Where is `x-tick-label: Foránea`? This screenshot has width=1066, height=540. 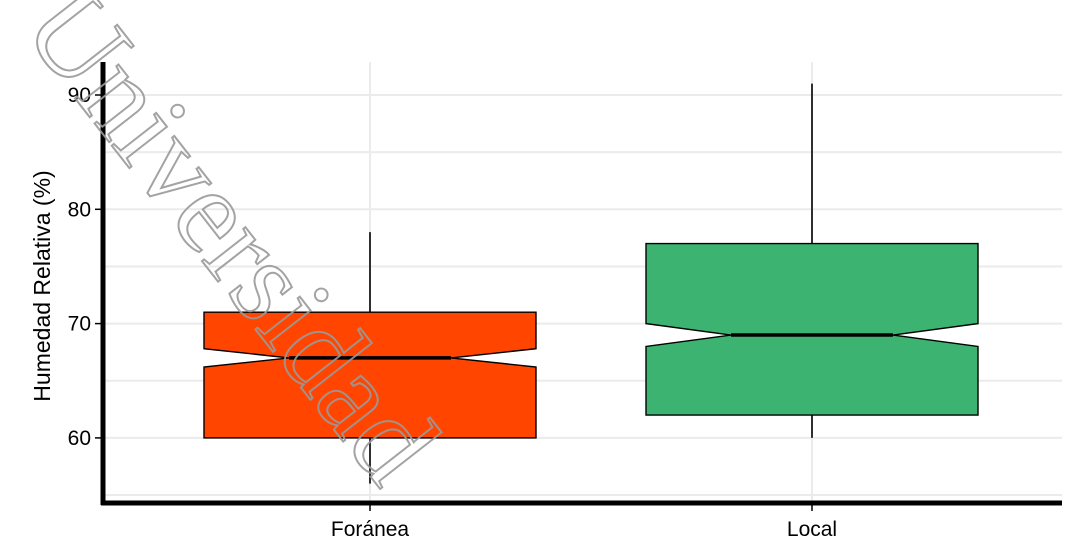
x-tick-label: Foránea is located at coordinates (370, 529).